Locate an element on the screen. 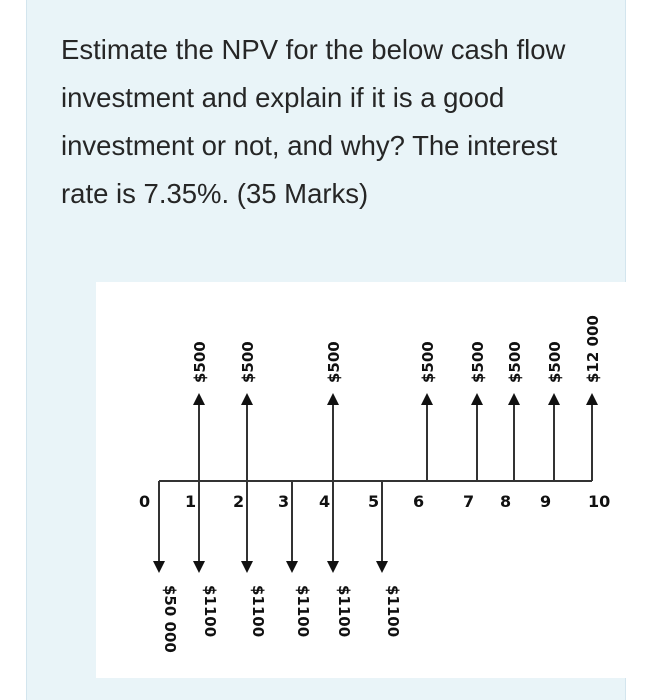 The image size is (646, 700). period-label: 10 is located at coordinates (599, 501).